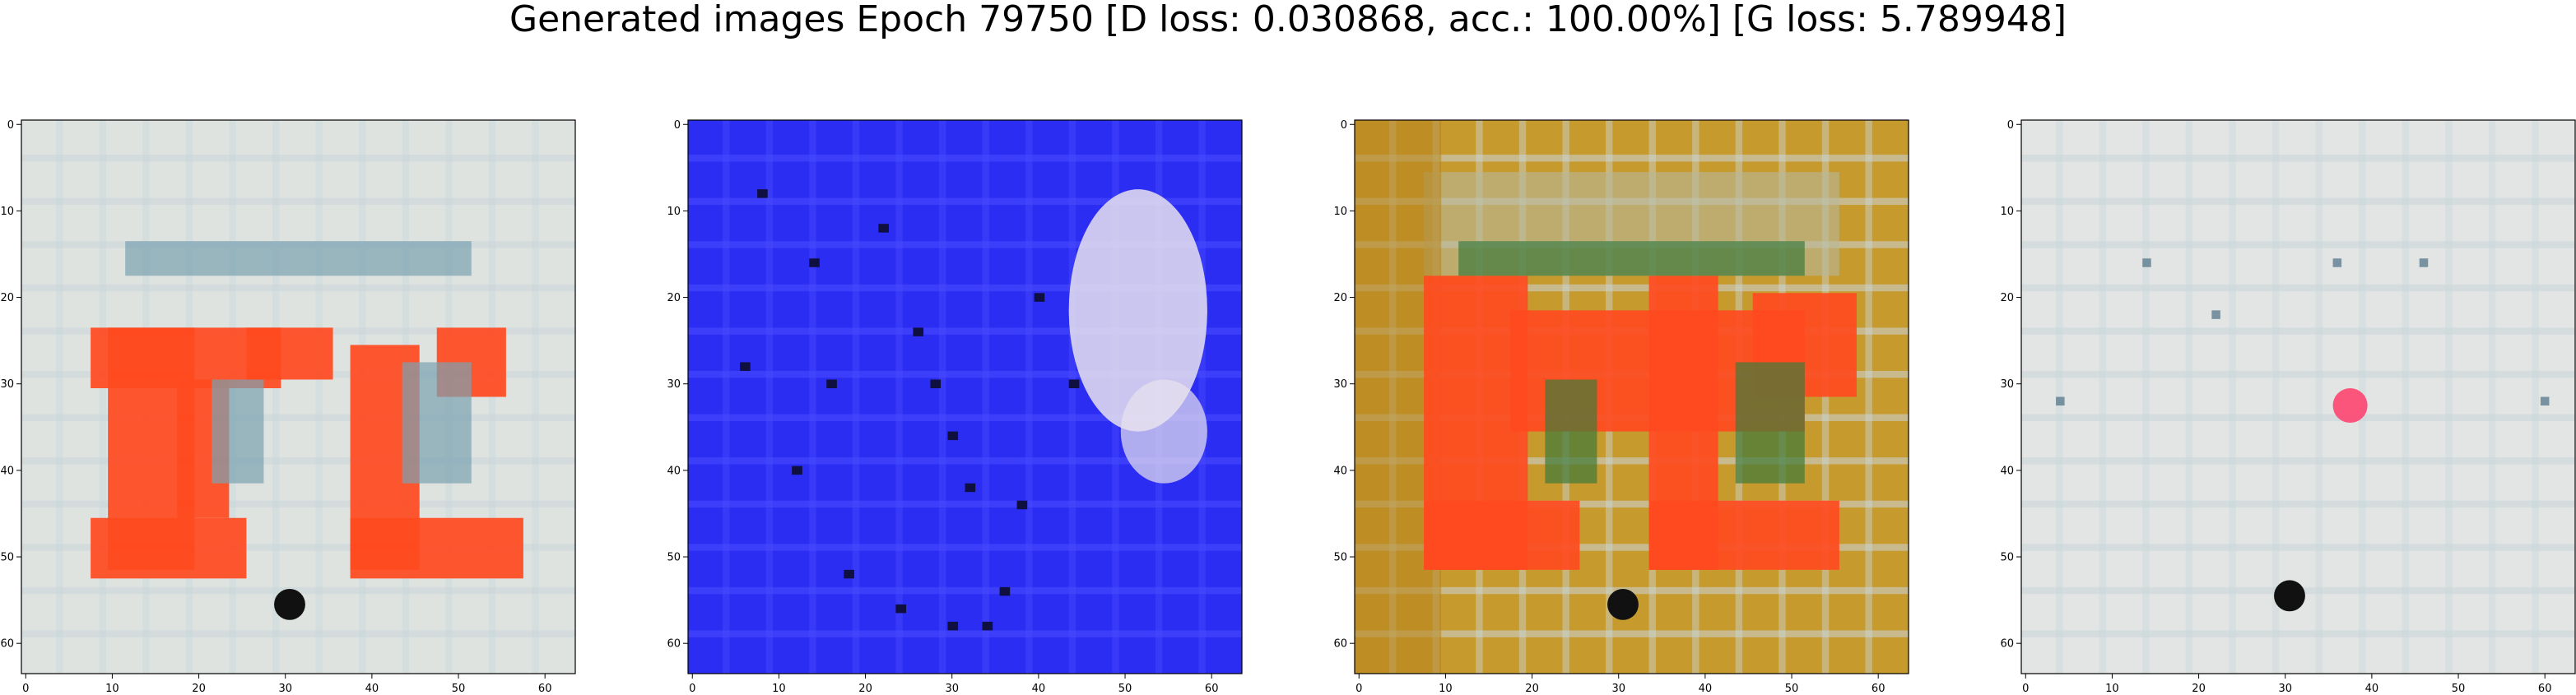 This screenshot has width=2576, height=695. Describe the element at coordinates (2372, 689) in the screenshot. I see `x-tick-label: 40` at that location.